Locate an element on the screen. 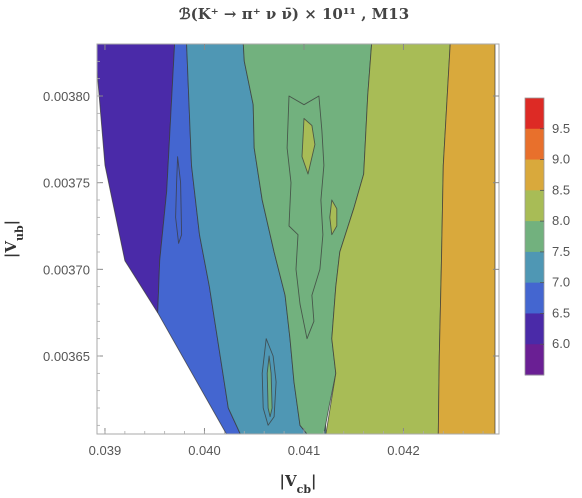 The width and height of the screenshot is (582, 498). legend-label-1: 6.0 is located at coordinates (561, 343).